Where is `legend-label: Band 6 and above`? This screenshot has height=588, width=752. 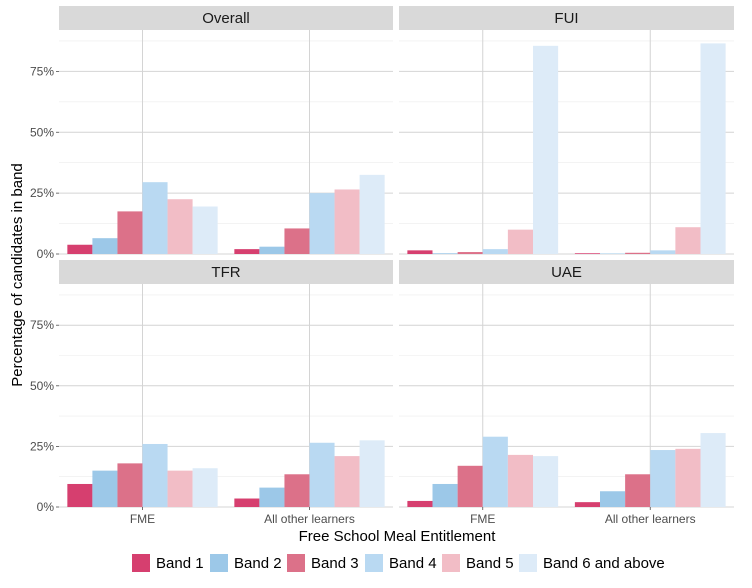 legend-label: Band 6 and above is located at coordinates (604, 563).